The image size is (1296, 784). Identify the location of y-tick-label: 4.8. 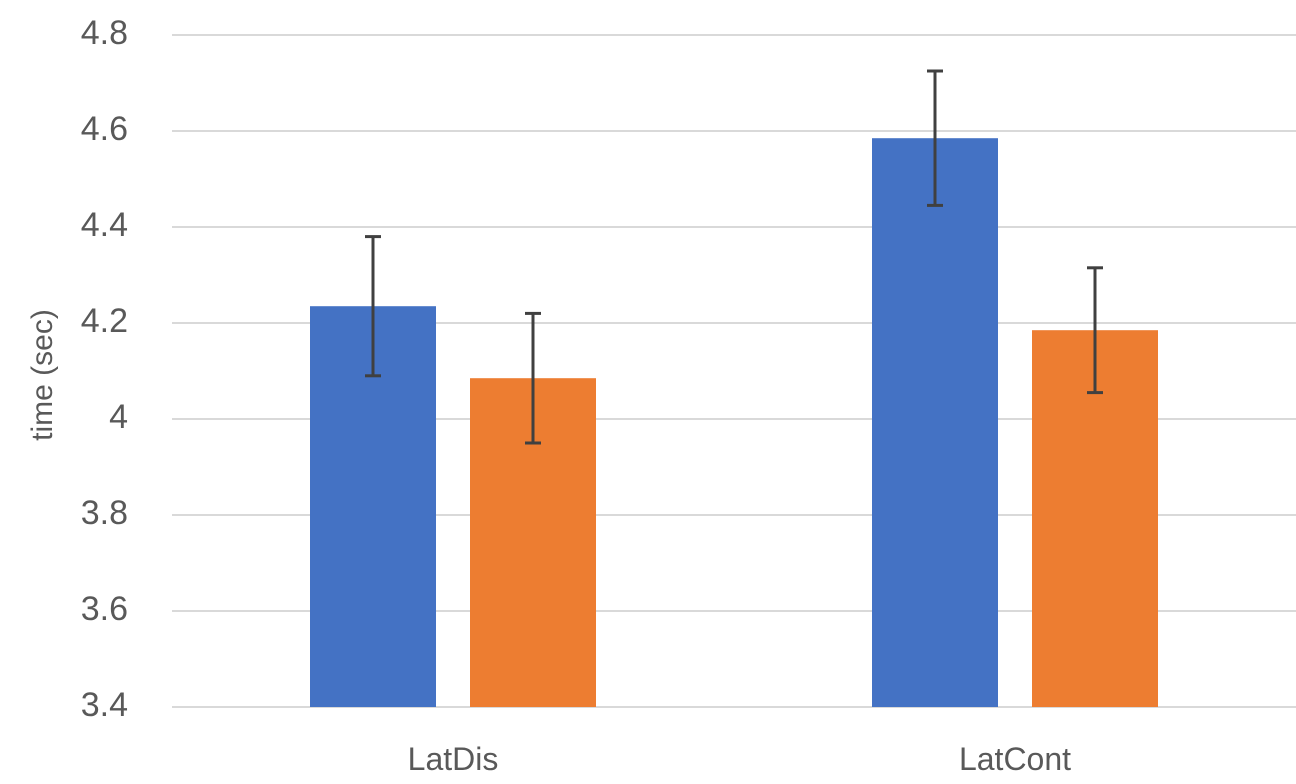
(104, 33).